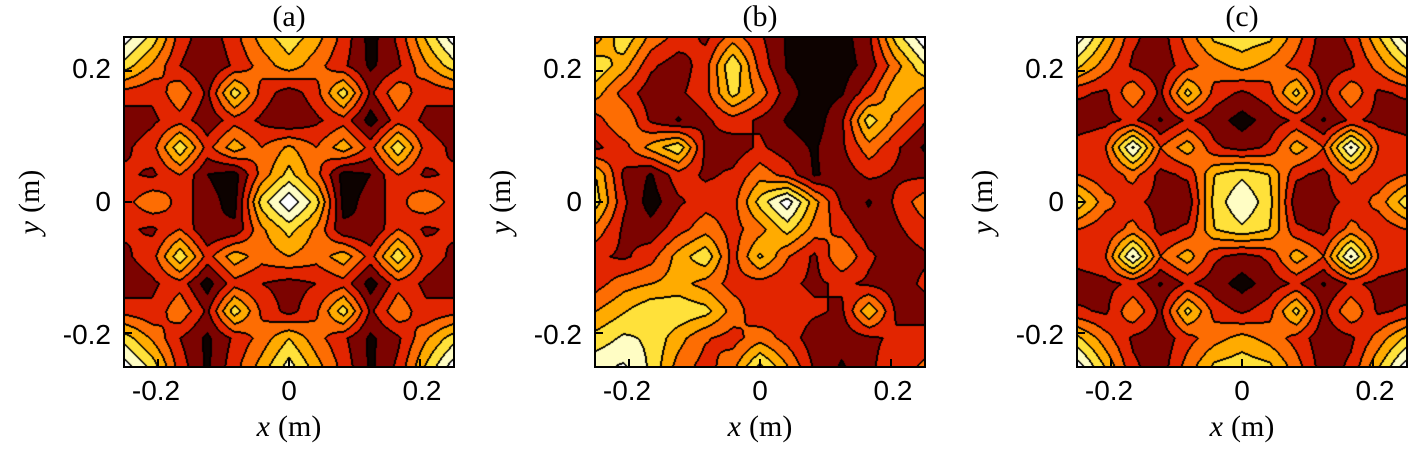 This screenshot has height=454, width=1417. What do you see at coordinates (760, 16) in the screenshot?
I see `panel-title: (b)` at bounding box center [760, 16].